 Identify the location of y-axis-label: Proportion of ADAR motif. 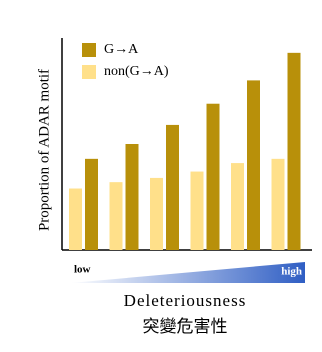
(44, 150).